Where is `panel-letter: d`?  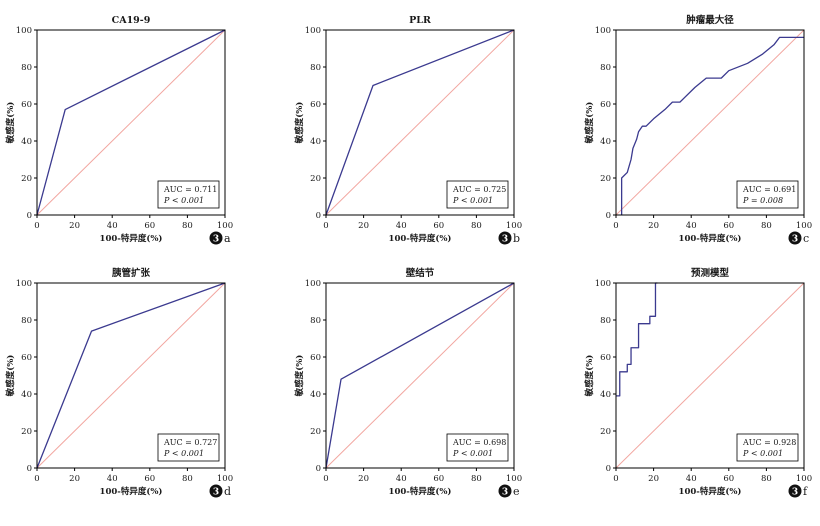
panel-letter: d is located at coordinates (227, 491).